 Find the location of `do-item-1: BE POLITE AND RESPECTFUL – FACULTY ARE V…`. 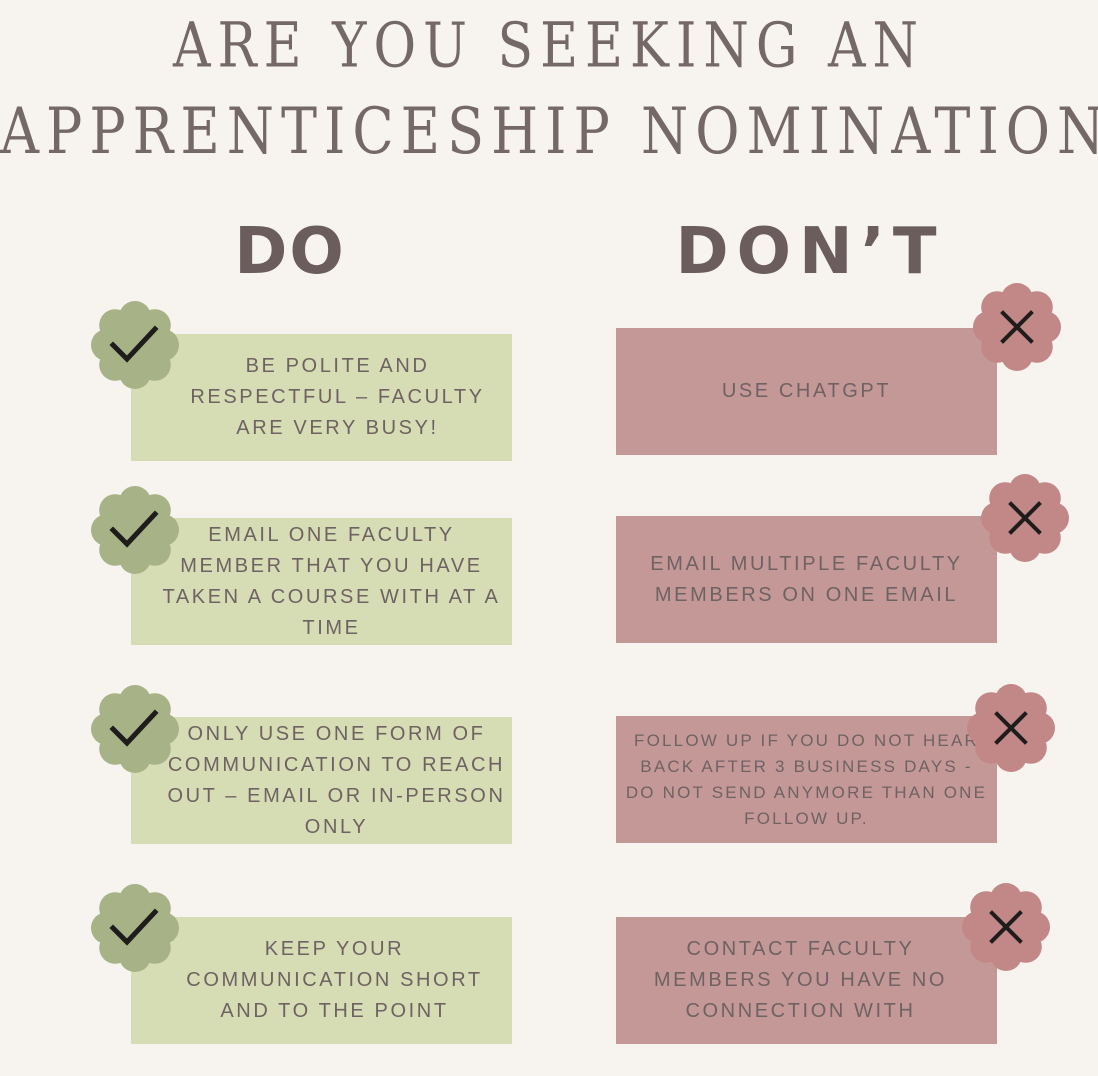

do-item-1: BE POLITE AND RESPECTFUL – FACULTY ARE V… is located at coordinates (321, 397).